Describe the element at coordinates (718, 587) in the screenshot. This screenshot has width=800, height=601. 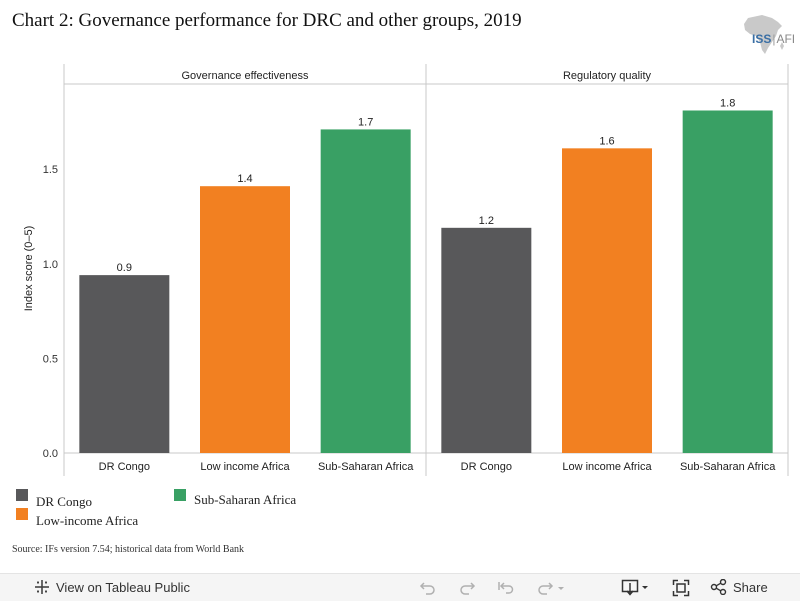
I see `share-icon` at that location.